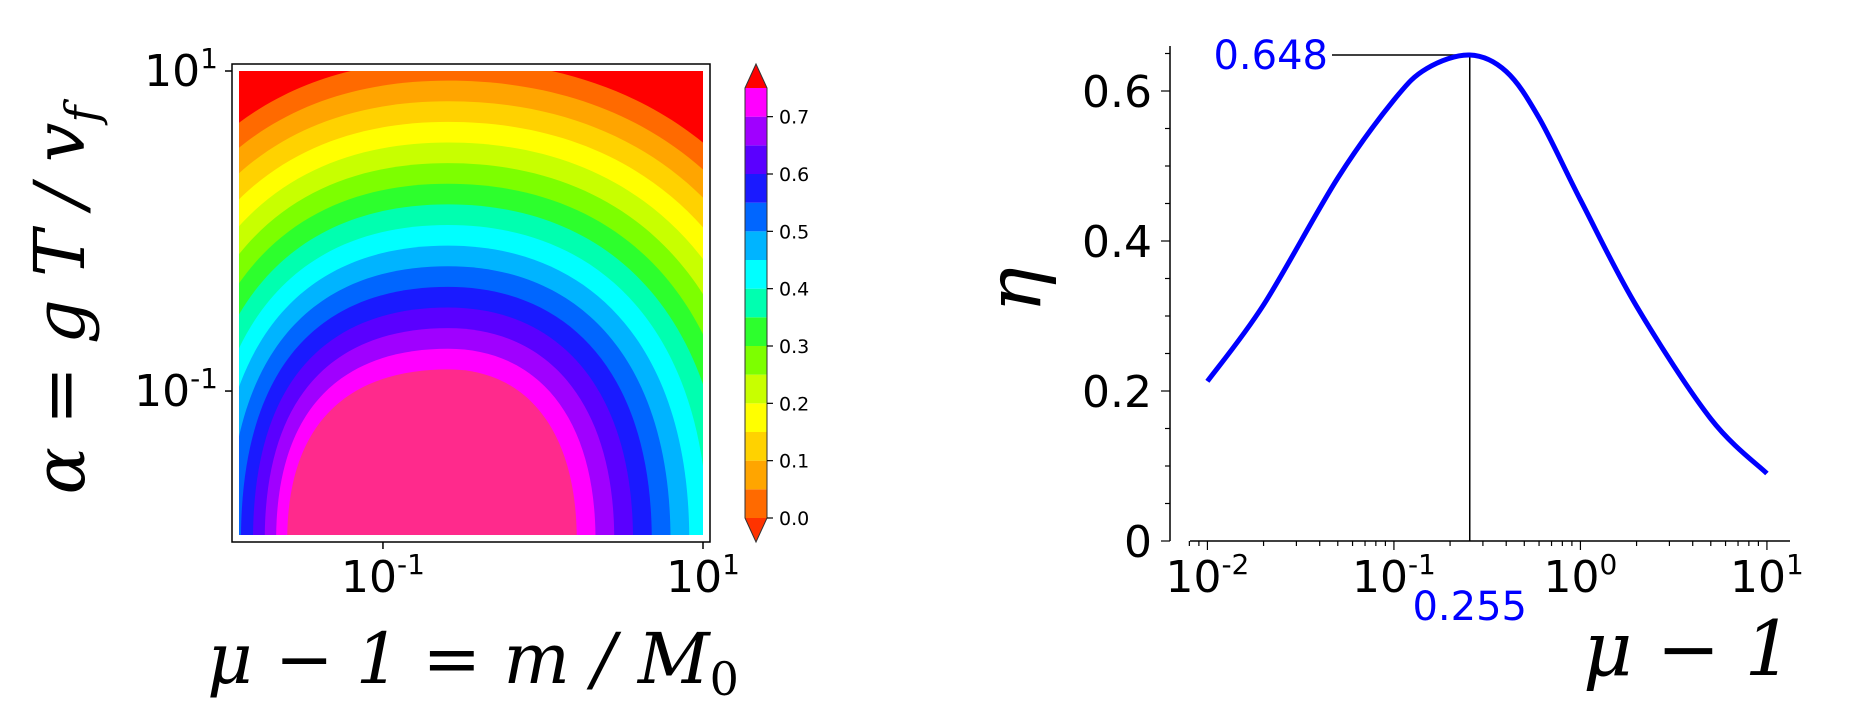 The image size is (1855, 727). Describe the element at coordinates (64, 297) in the screenshot. I see `contour-y-axis-label: α = g T / vf` at that location.